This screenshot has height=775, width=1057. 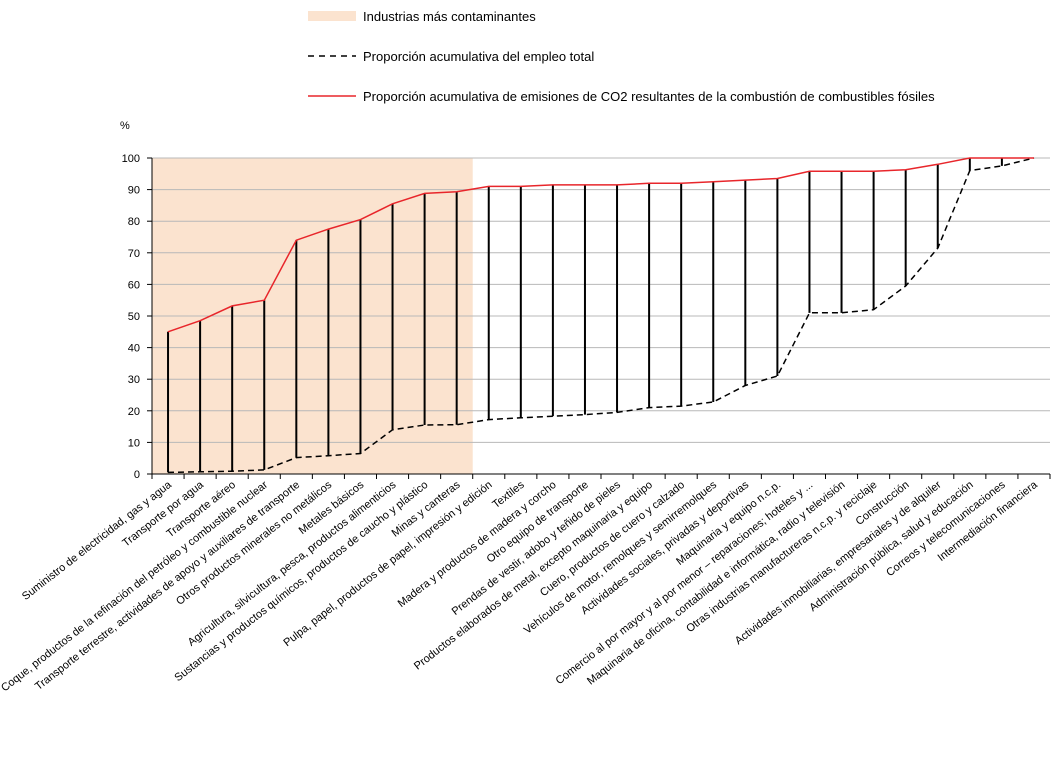 I want to click on y-tick-label: 20, so click(x=134, y=412).